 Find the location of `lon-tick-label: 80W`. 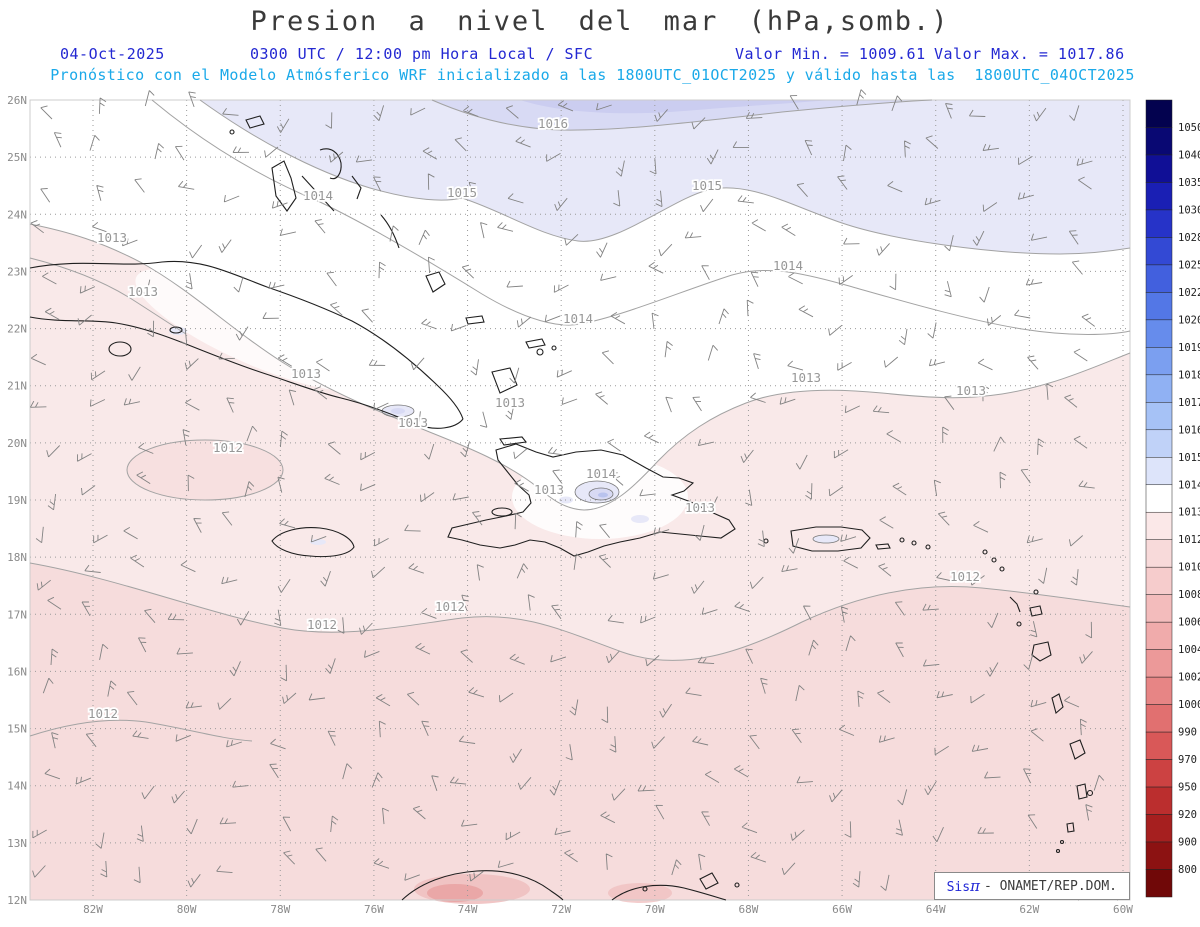

lon-tick-label: 80W is located at coordinates (187, 909).